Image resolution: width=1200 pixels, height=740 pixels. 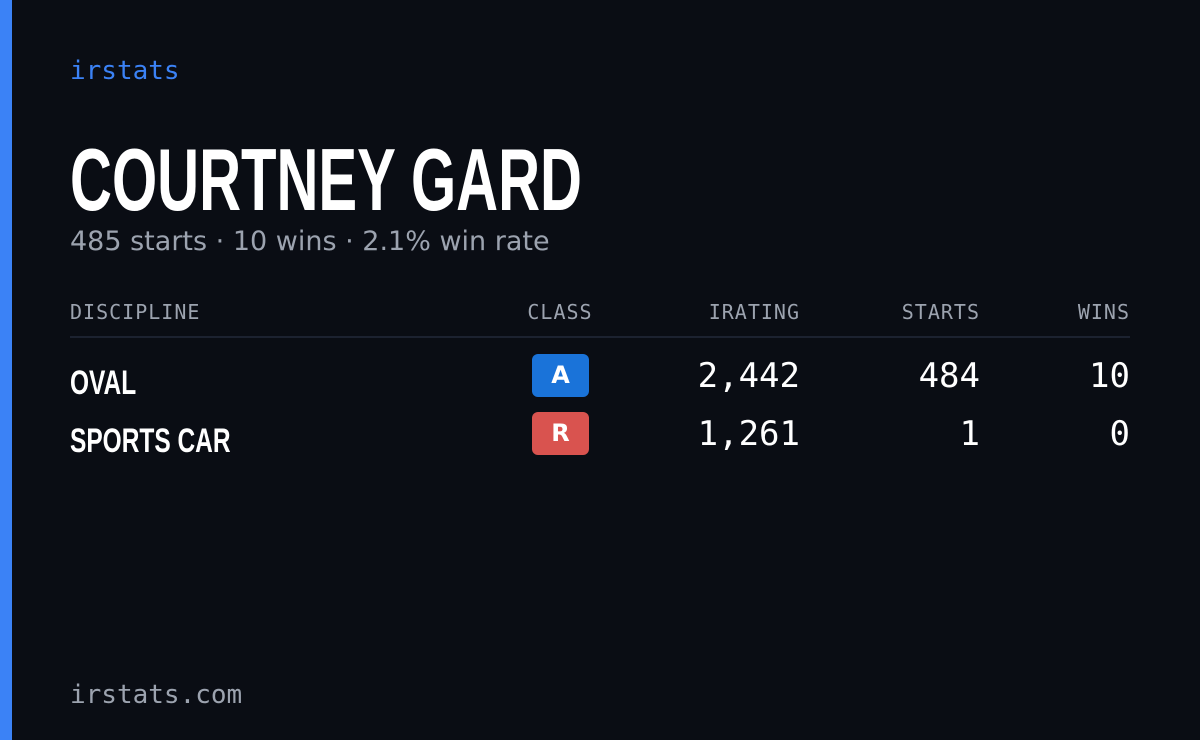 What do you see at coordinates (125, 71) in the screenshot?
I see `brand: irstats` at bounding box center [125, 71].